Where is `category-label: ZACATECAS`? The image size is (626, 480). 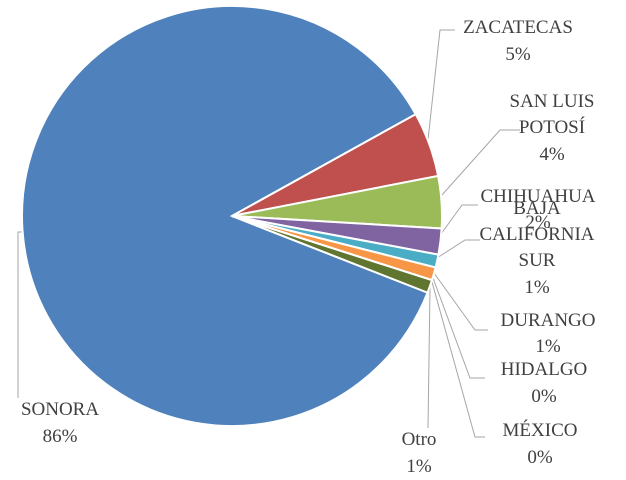 category-label: ZACATECAS is located at coordinates (518, 27).